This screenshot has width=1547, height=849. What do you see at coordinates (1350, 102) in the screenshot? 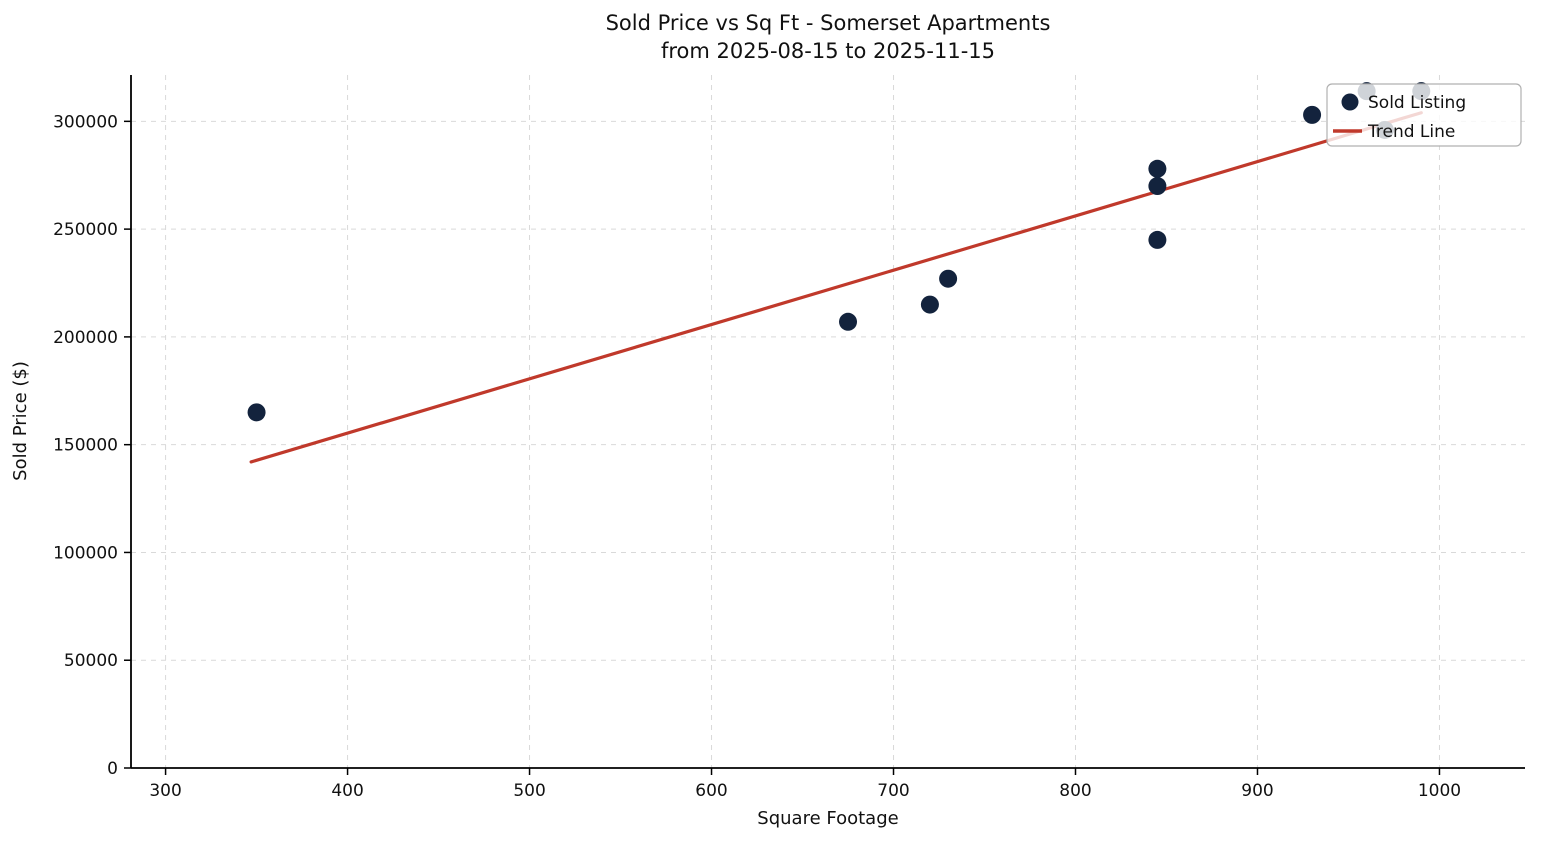
I see `scatter-marker-icon` at bounding box center [1350, 102].